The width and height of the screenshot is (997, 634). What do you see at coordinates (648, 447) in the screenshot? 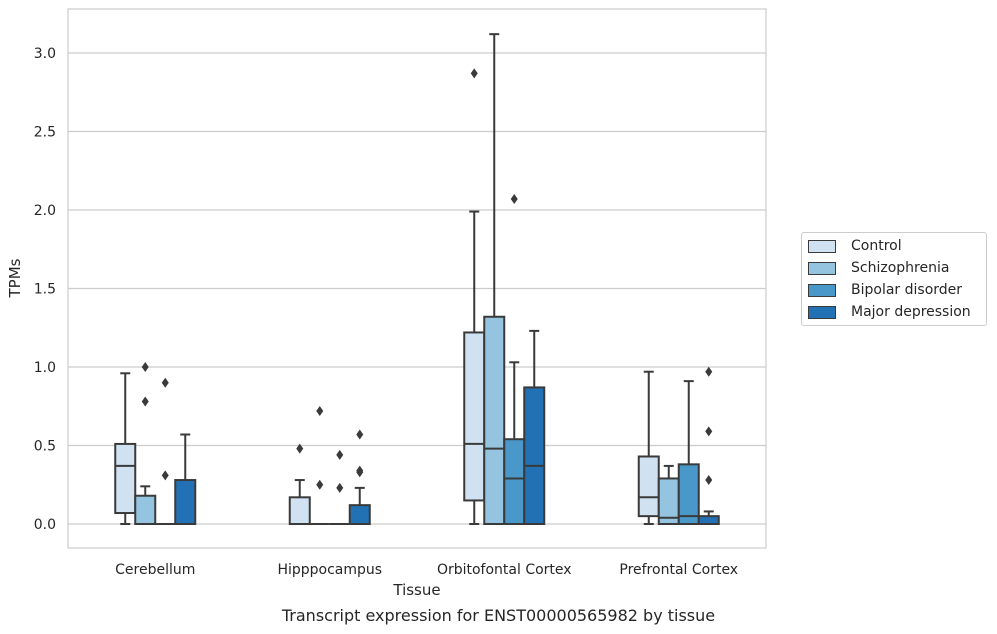
I see `box-prefrontal-cortex-control` at bounding box center [648, 447].